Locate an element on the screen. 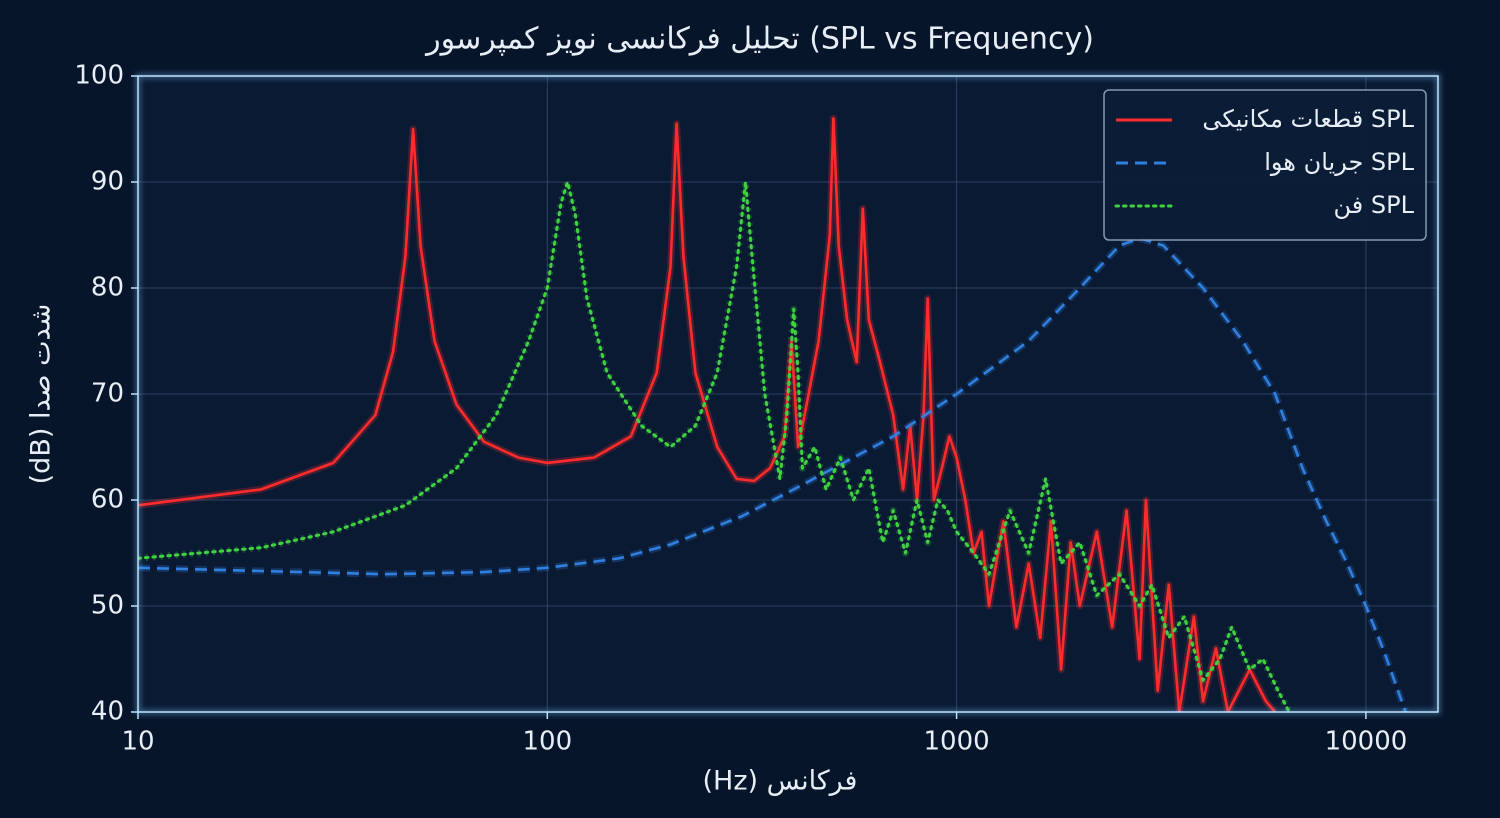  legend: قطعات مکانیکی SPL جریان هوا SPL فن SPL is located at coordinates (1265, 165).